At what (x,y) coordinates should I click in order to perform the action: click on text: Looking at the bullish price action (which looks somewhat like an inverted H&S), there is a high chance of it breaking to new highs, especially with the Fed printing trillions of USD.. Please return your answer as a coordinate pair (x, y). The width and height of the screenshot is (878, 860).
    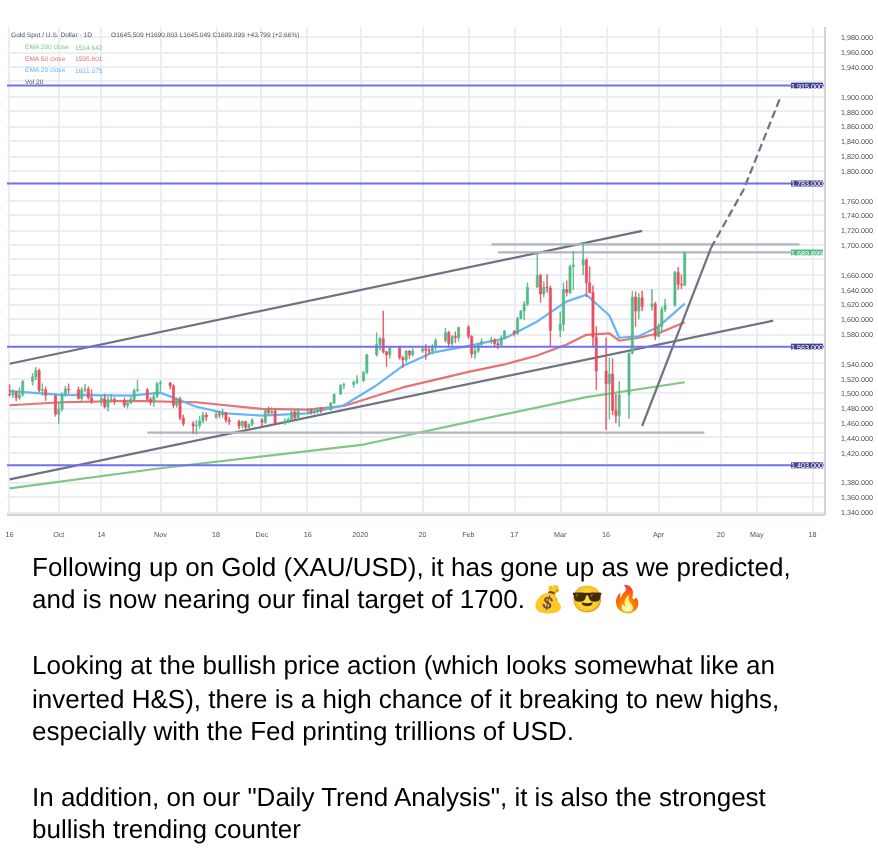
    Looking at the image, I should click on (406, 698).